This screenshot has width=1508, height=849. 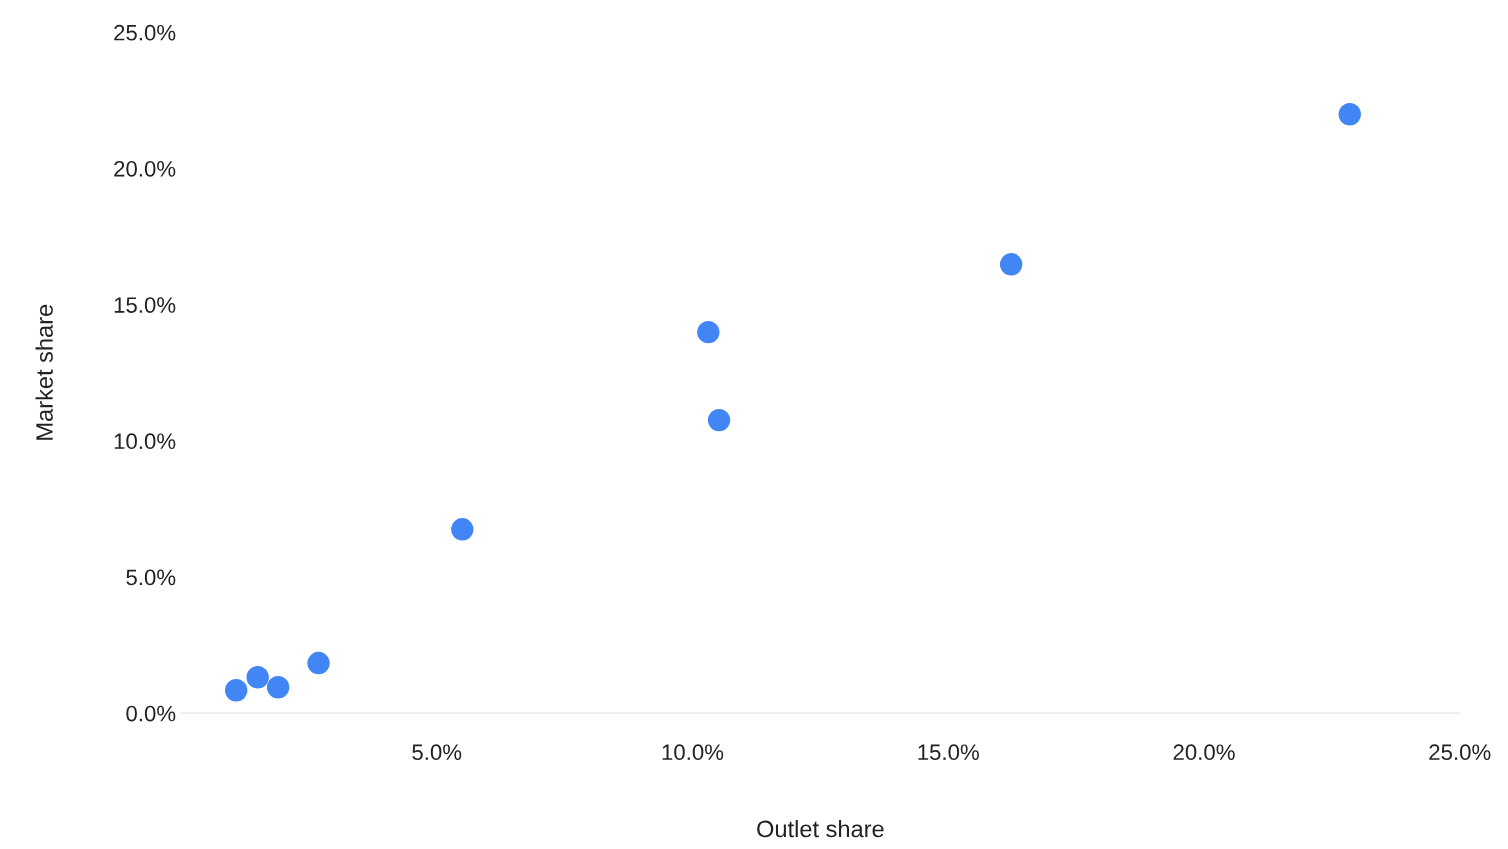 What do you see at coordinates (145, 441) in the screenshot?
I see `y-tick-label: 10.0%` at bounding box center [145, 441].